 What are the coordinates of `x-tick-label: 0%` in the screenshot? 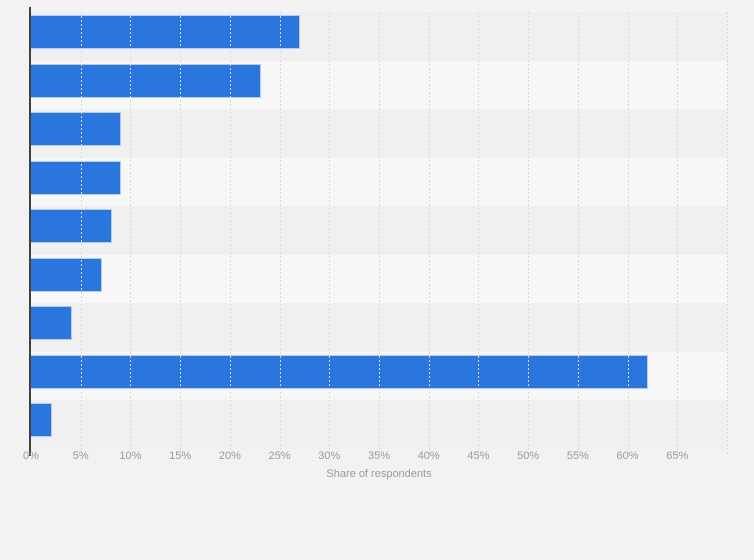 It's located at (31, 456).